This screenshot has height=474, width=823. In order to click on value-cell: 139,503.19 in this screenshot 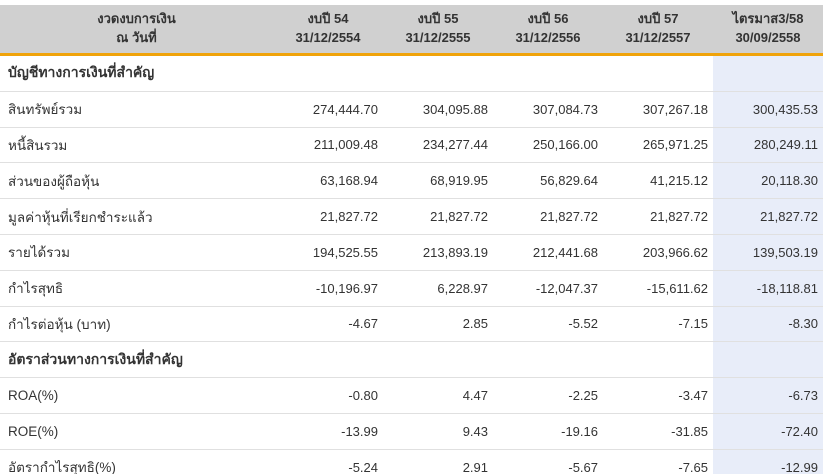, I will do `click(768, 252)`.